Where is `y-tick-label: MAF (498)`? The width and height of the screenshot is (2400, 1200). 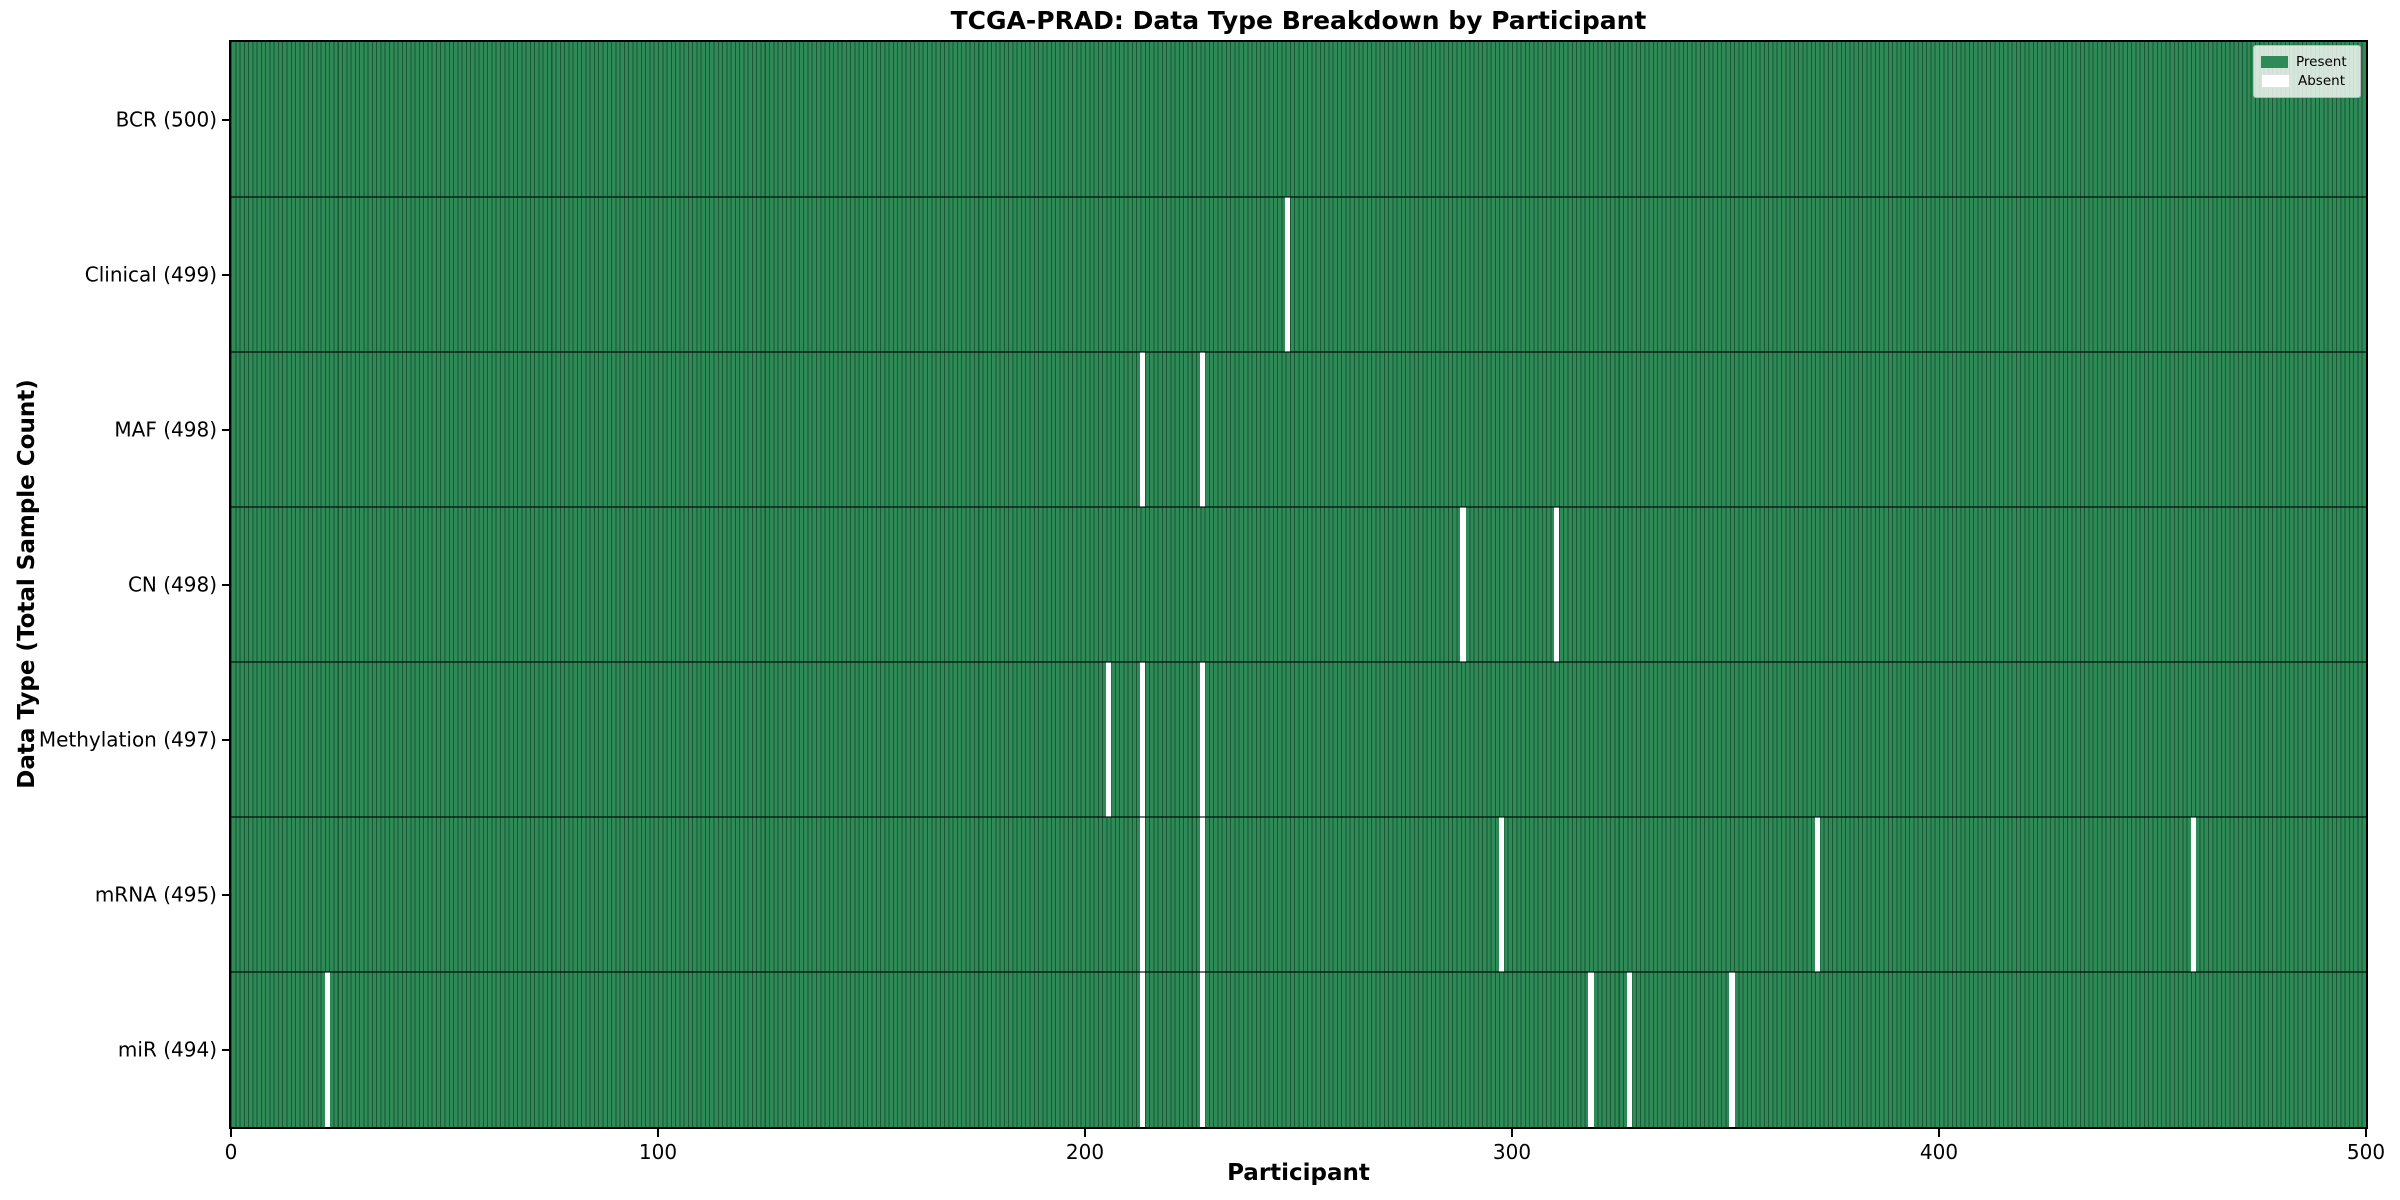 y-tick-label: MAF (498) is located at coordinates (165, 429).